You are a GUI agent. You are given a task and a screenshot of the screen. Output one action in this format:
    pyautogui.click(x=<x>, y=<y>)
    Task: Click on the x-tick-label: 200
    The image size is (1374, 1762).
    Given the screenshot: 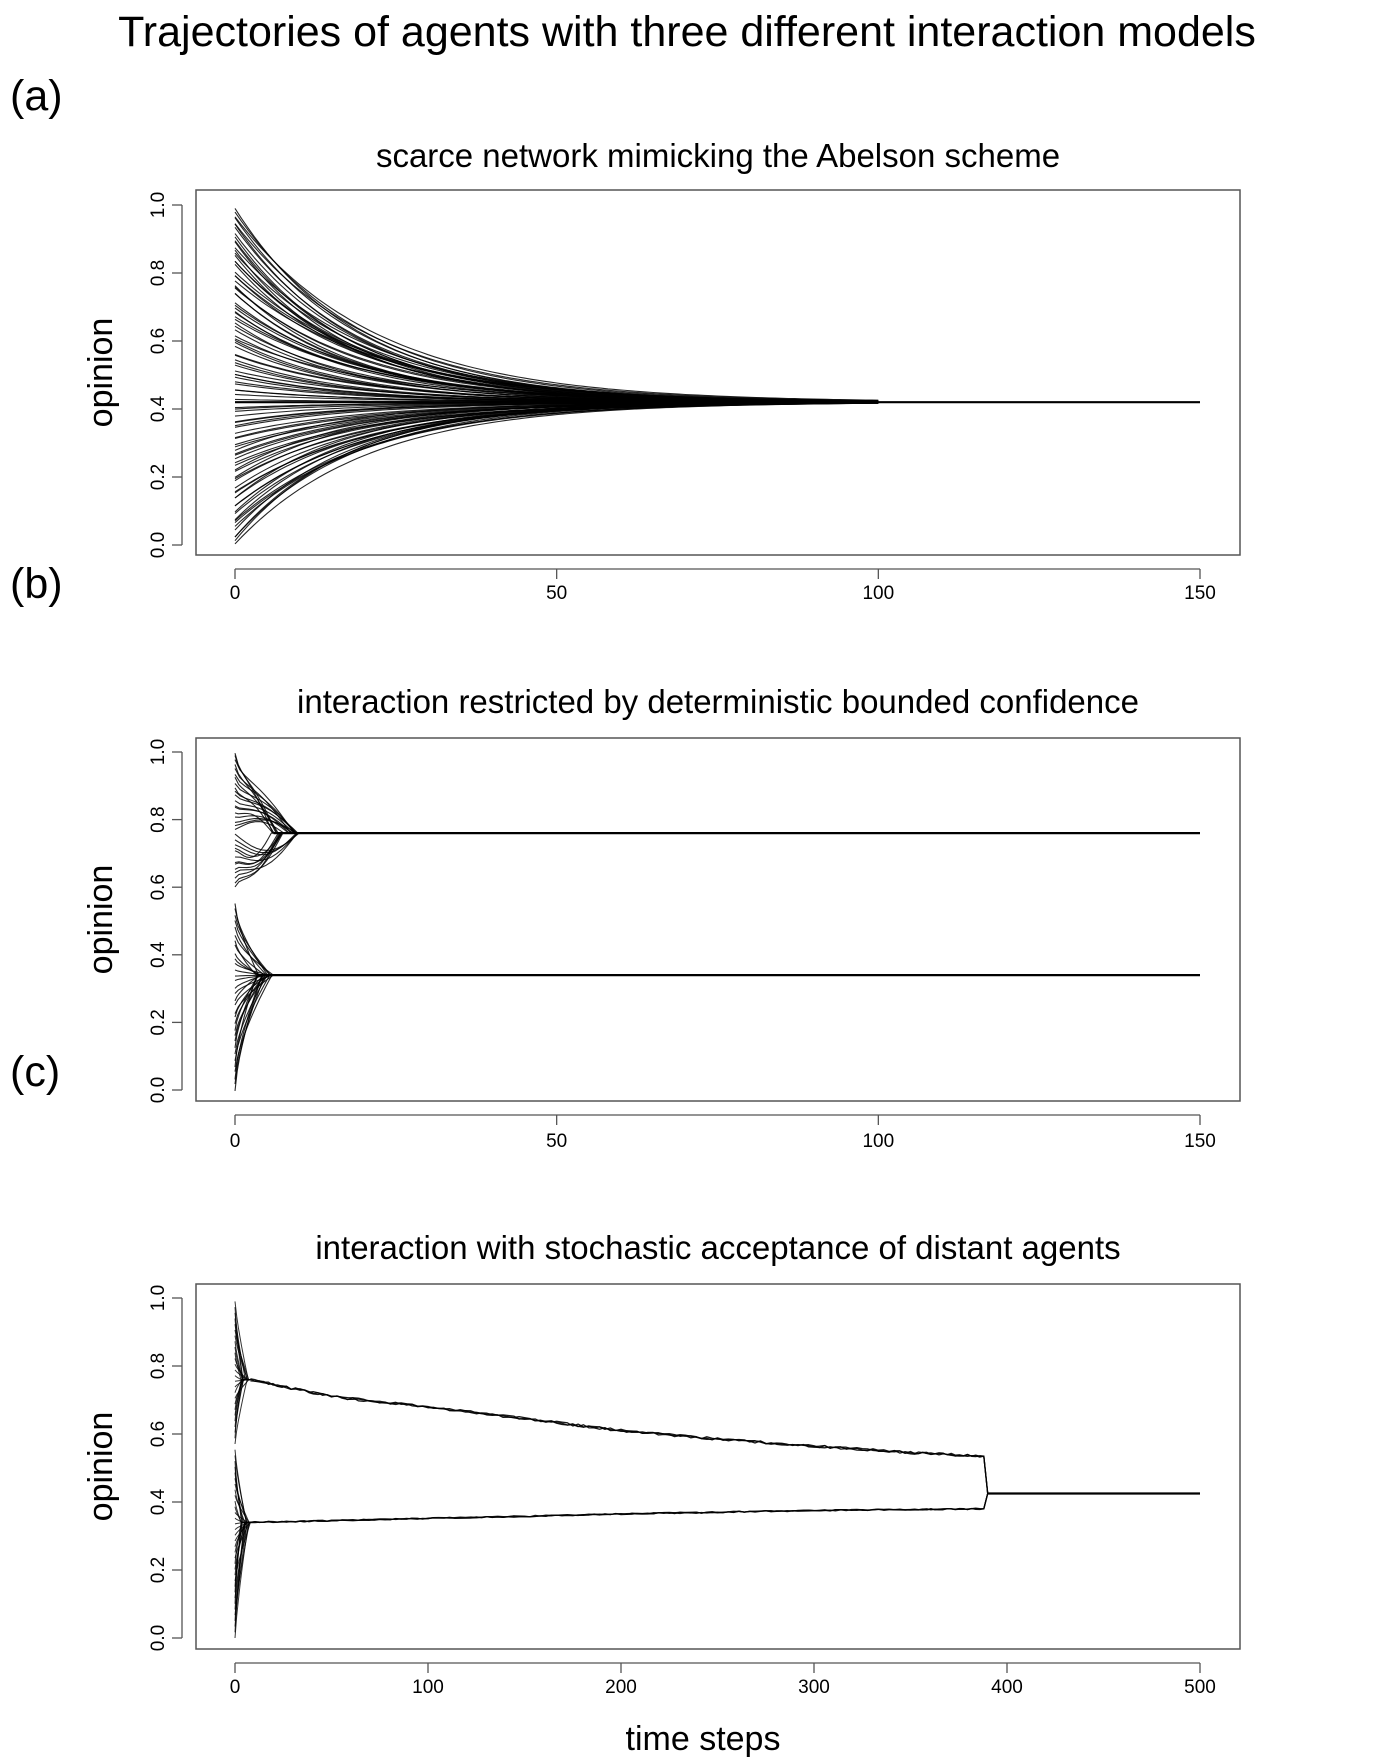 What is the action you would take?
    pyautogui.click(x=621, y=1687)
    